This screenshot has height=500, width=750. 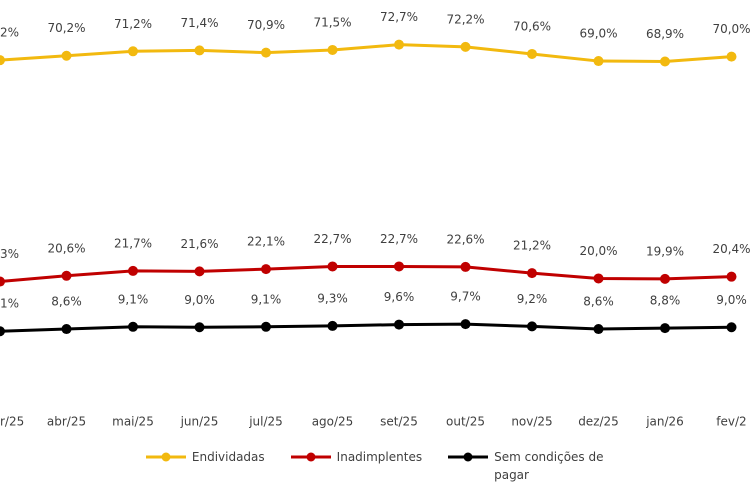 I want to click on data-label: 69,0%, so click(x=598, y=34).